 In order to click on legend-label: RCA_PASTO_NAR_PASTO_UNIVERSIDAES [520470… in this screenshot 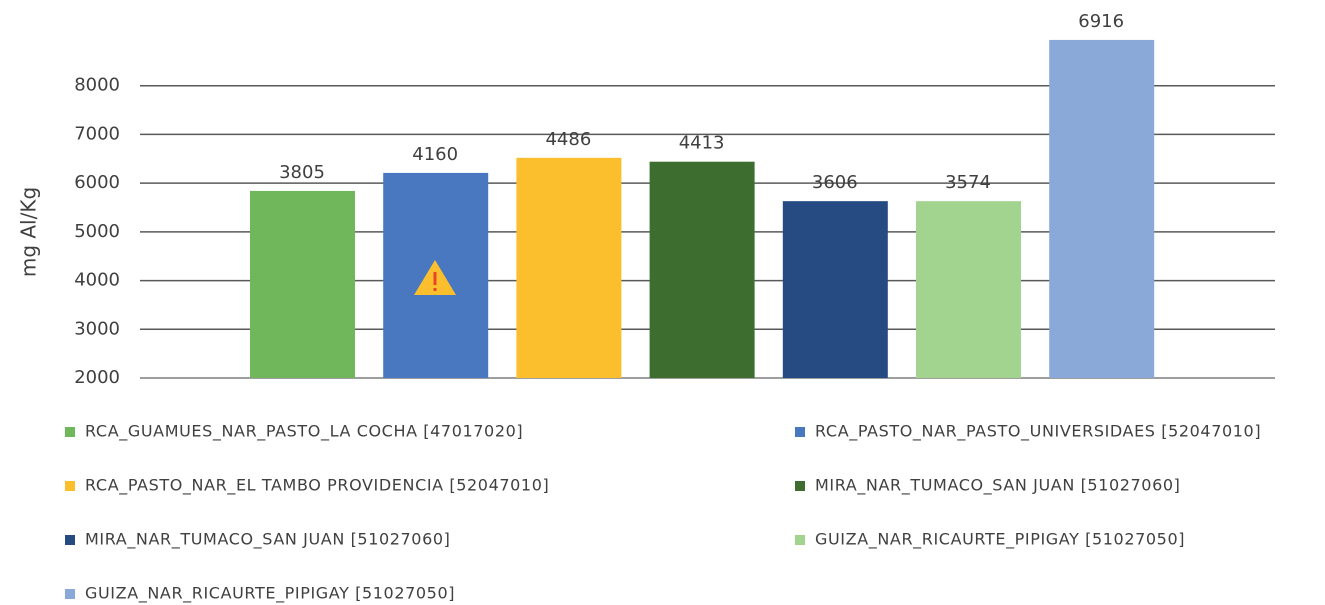, I will do `click(1038, 432)`.